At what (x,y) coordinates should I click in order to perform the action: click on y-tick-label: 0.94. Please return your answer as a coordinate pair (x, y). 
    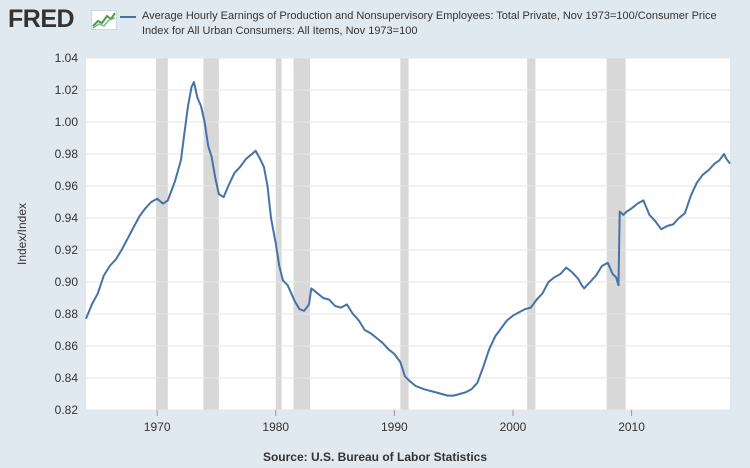
    Looking at the image, I should click on (67, 218).